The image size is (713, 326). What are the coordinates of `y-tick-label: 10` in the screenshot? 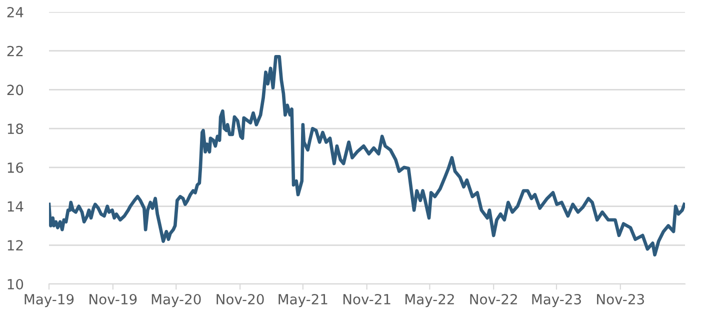 It's located at (16, 284).